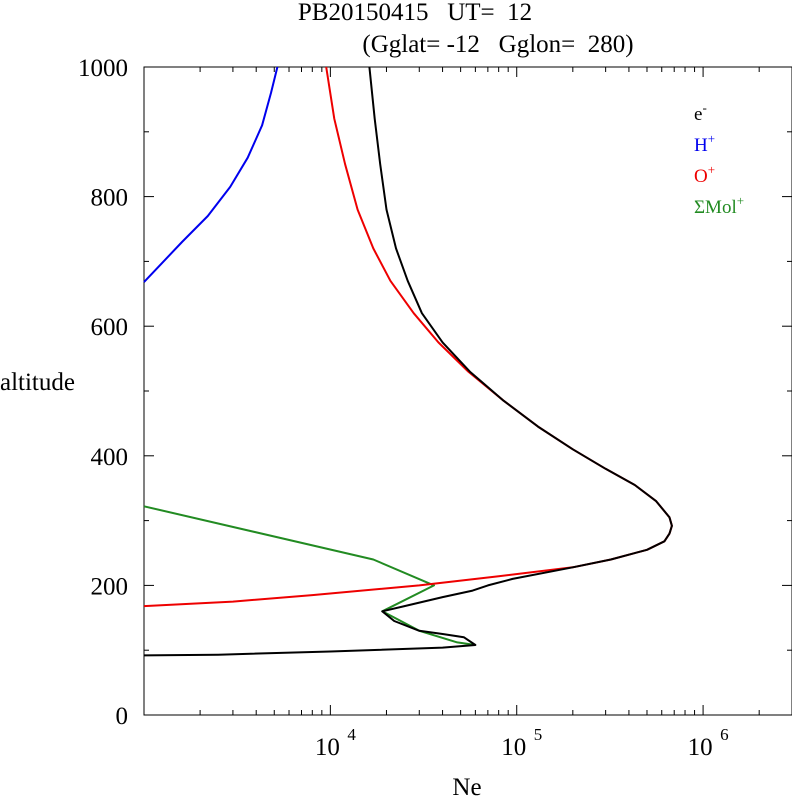 This screenshot has width=792, height=796. What do you see at coordinates (724, 734) in the screenshot?
I see `x-tick-label-exponent: 6` at bounding box center [724, 734].